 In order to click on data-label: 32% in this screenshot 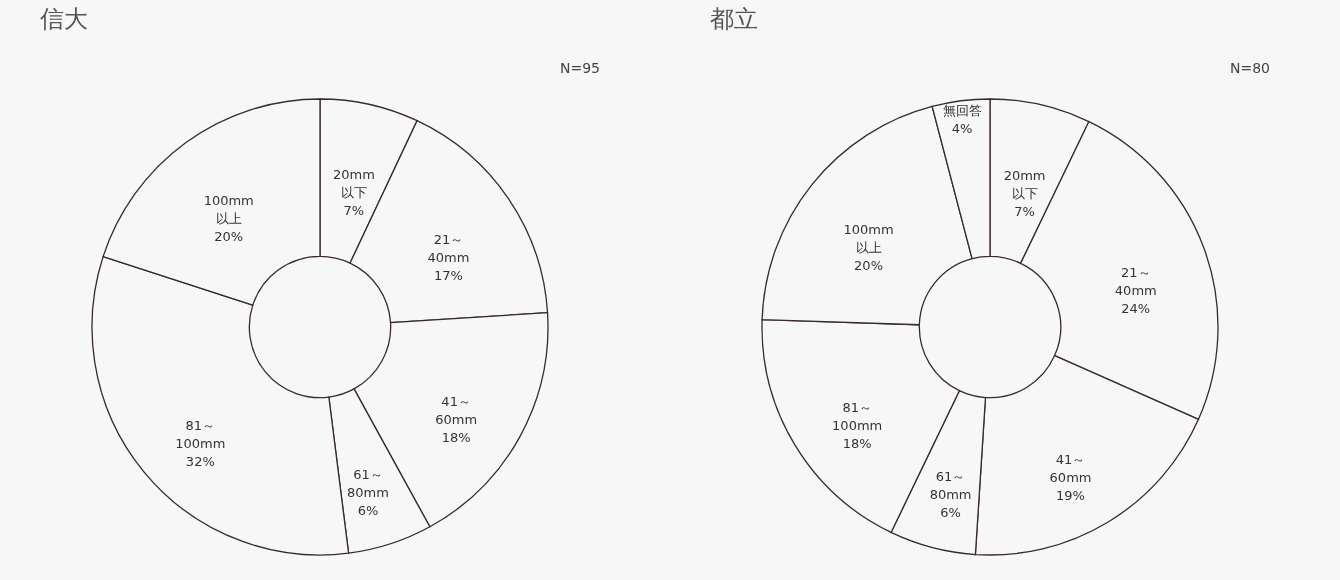, I will do `click(200, 462)`.